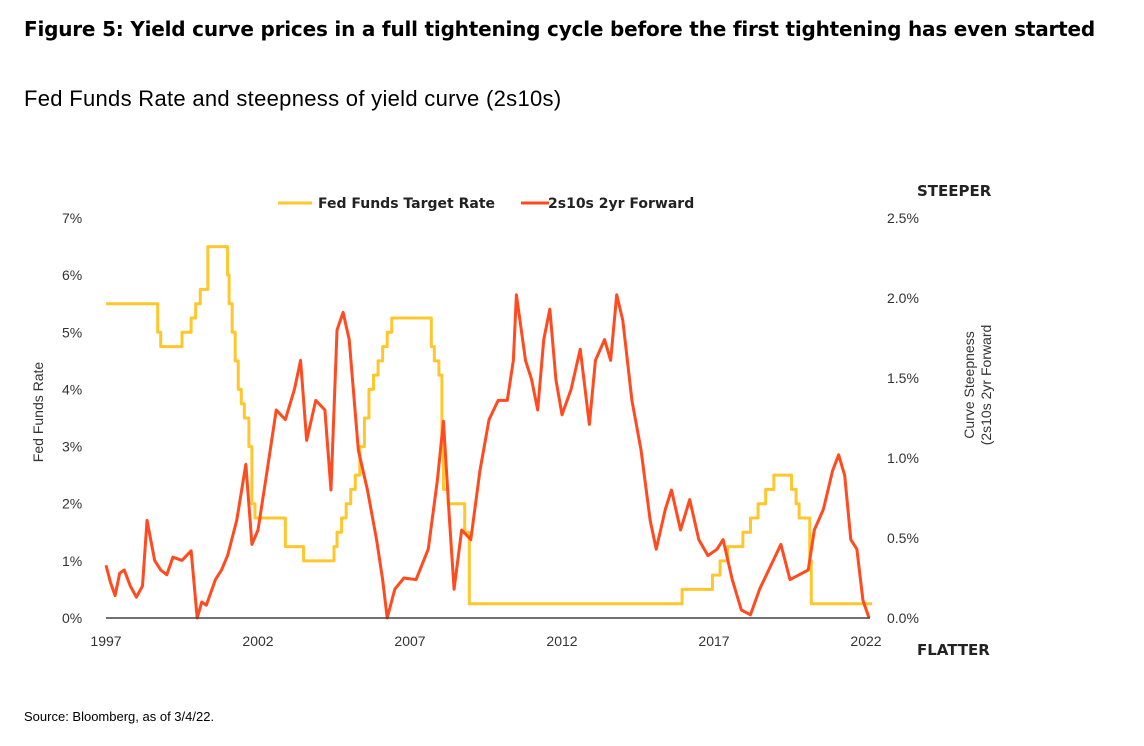  I want to click on legend: Fed Funds Target Rate 2s10s 2yr Forward, so click(486, 204).